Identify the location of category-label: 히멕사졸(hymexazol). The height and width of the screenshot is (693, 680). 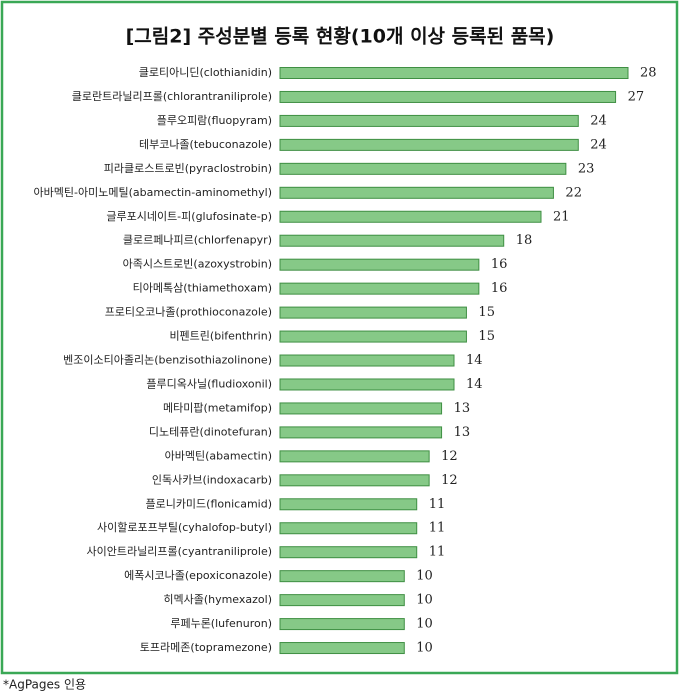
(217, 599).